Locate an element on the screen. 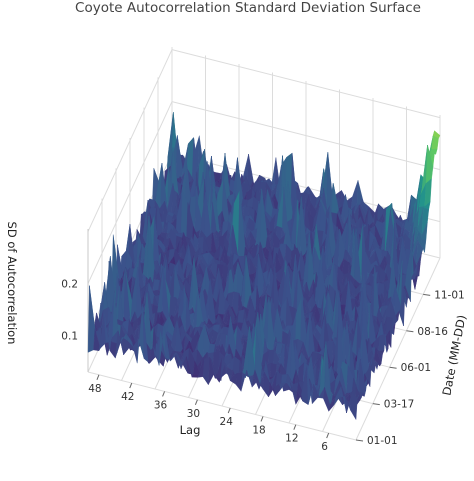 This screenshot has height=481, width=474. lag-tick-label: 18 is located at coordinates (258, 430).